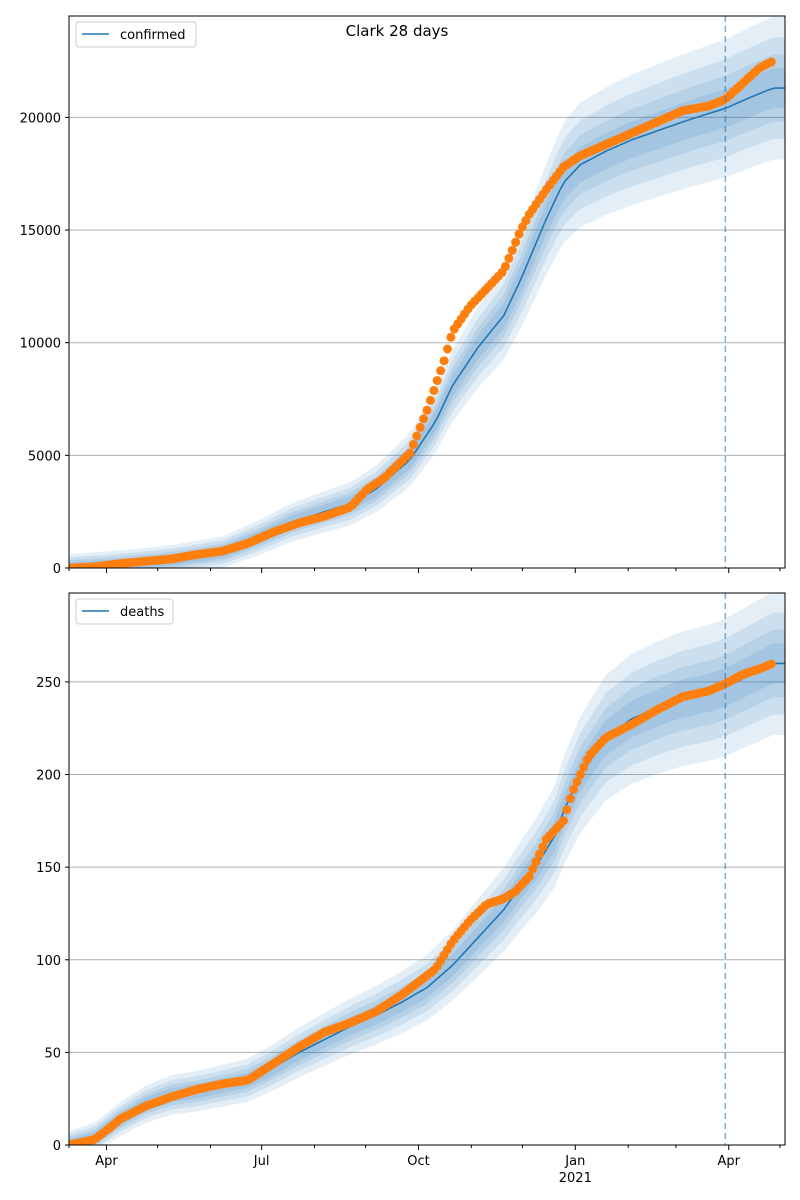  I want to click on y-tick-label: 10000, so click(40, 344).